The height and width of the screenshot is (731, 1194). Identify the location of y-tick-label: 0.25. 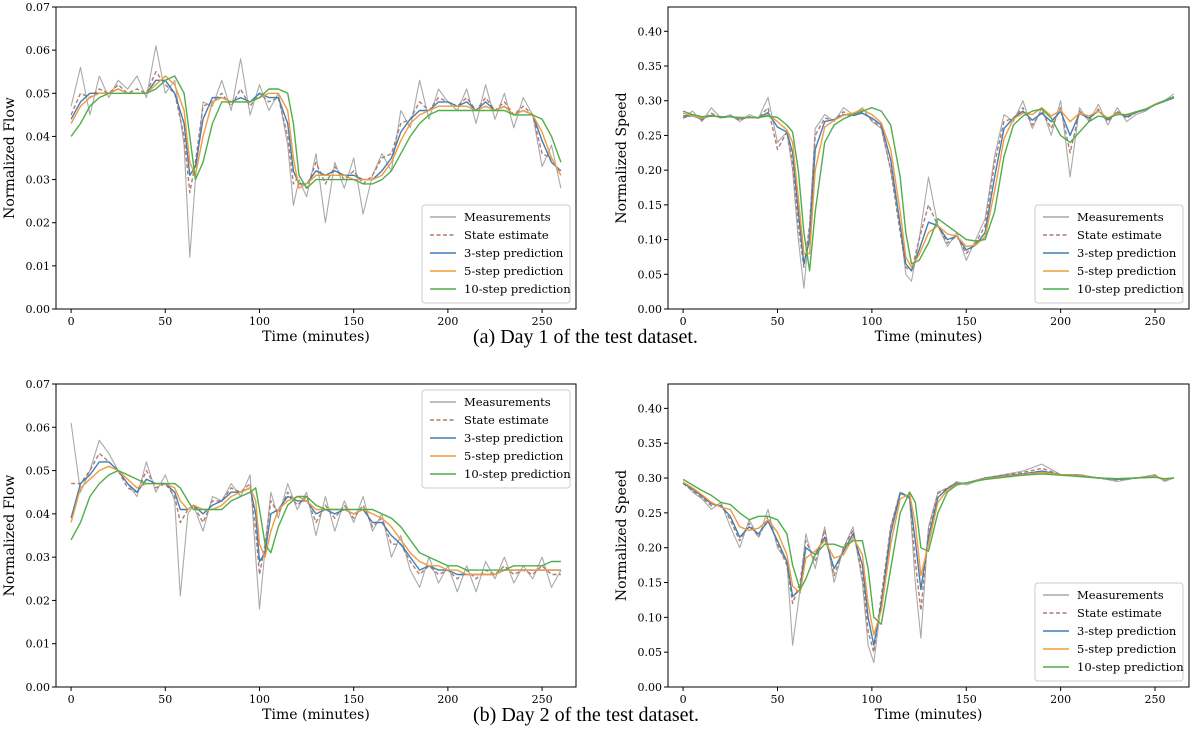
(650, 135).